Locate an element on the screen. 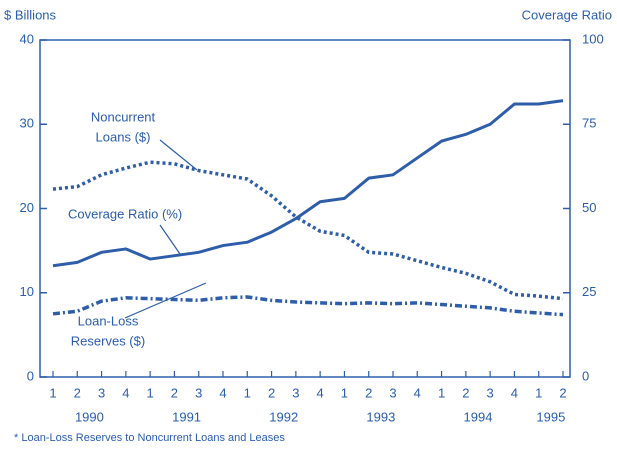 The width and height of the screenshot is (617, 457). series-label: Loan-Loss is located at coordinates (108, 320).